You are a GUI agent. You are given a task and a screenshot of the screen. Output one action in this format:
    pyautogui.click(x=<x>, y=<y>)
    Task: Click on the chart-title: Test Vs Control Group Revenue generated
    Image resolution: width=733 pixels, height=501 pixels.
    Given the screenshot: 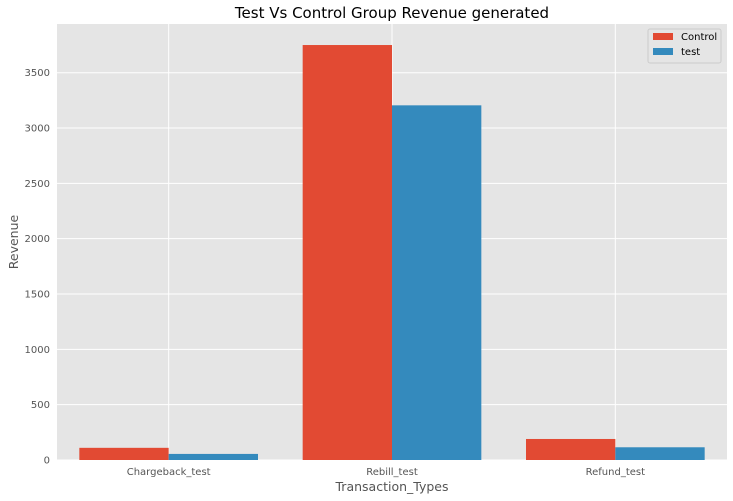 What is the action you would take?
    pyautogui.click(x=391, y=13)
    